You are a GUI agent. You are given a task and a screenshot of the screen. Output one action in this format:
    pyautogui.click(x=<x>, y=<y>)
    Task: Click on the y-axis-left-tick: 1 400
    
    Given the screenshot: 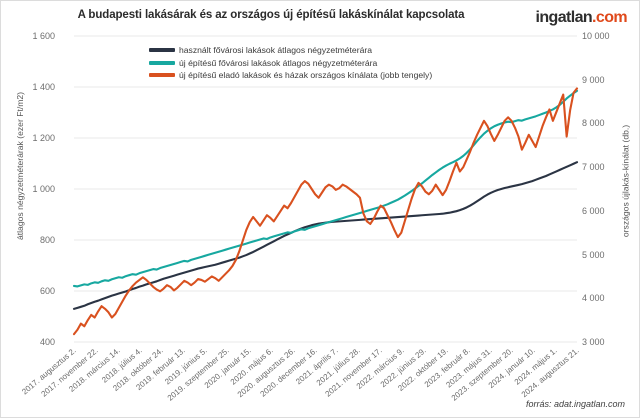 What is the action you would take?
    pyautogui.click(x=43, y=87)
    